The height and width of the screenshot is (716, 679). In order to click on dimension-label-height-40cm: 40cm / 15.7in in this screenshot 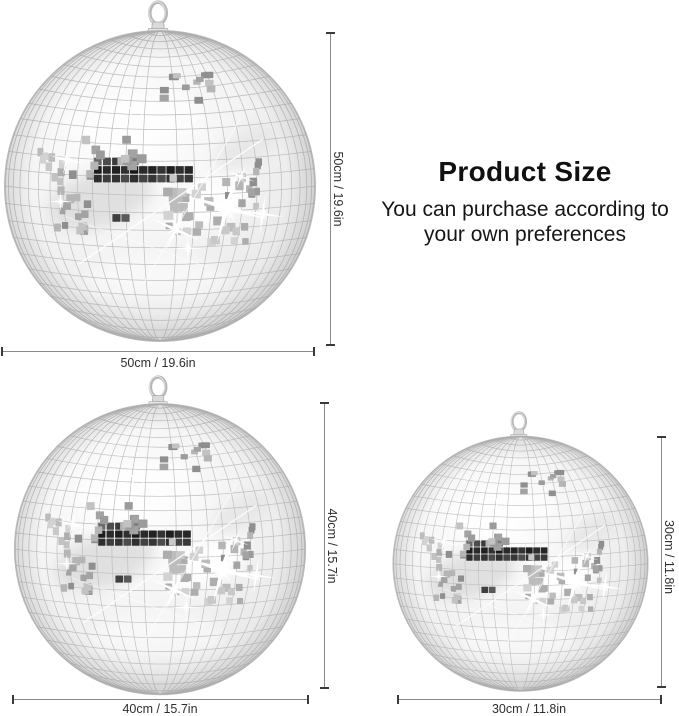, I will do `click(332, 546)`.